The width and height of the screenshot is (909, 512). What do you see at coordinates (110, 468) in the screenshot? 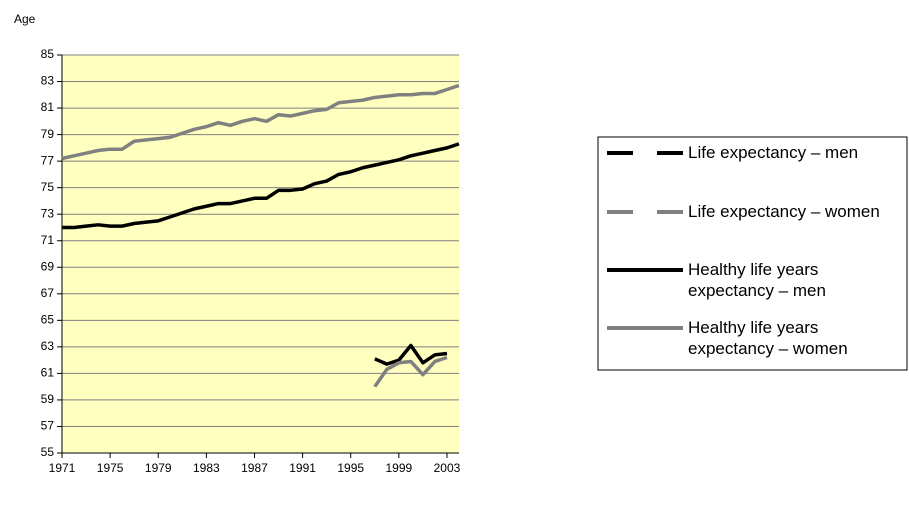
I see `x-tick-label: 1975` at bounding box center [110, 468].